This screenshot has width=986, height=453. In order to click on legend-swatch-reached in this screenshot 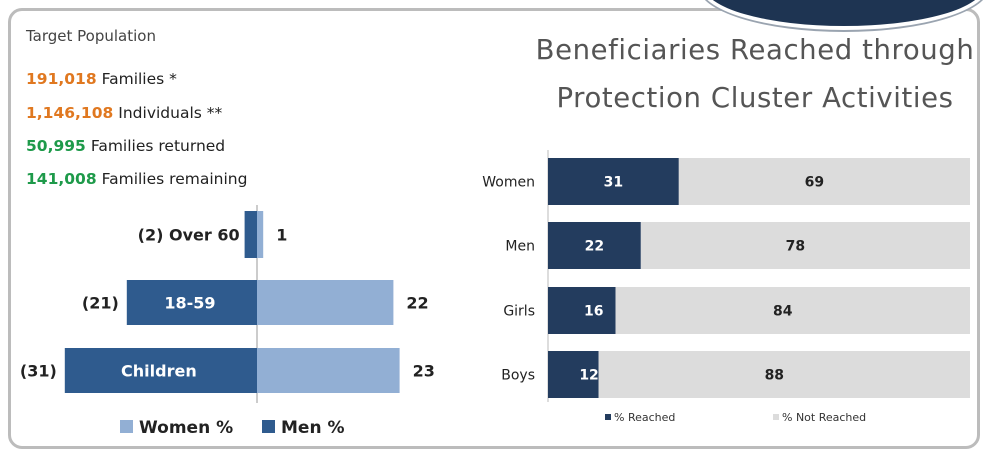, I will do `click(608, 417)`.